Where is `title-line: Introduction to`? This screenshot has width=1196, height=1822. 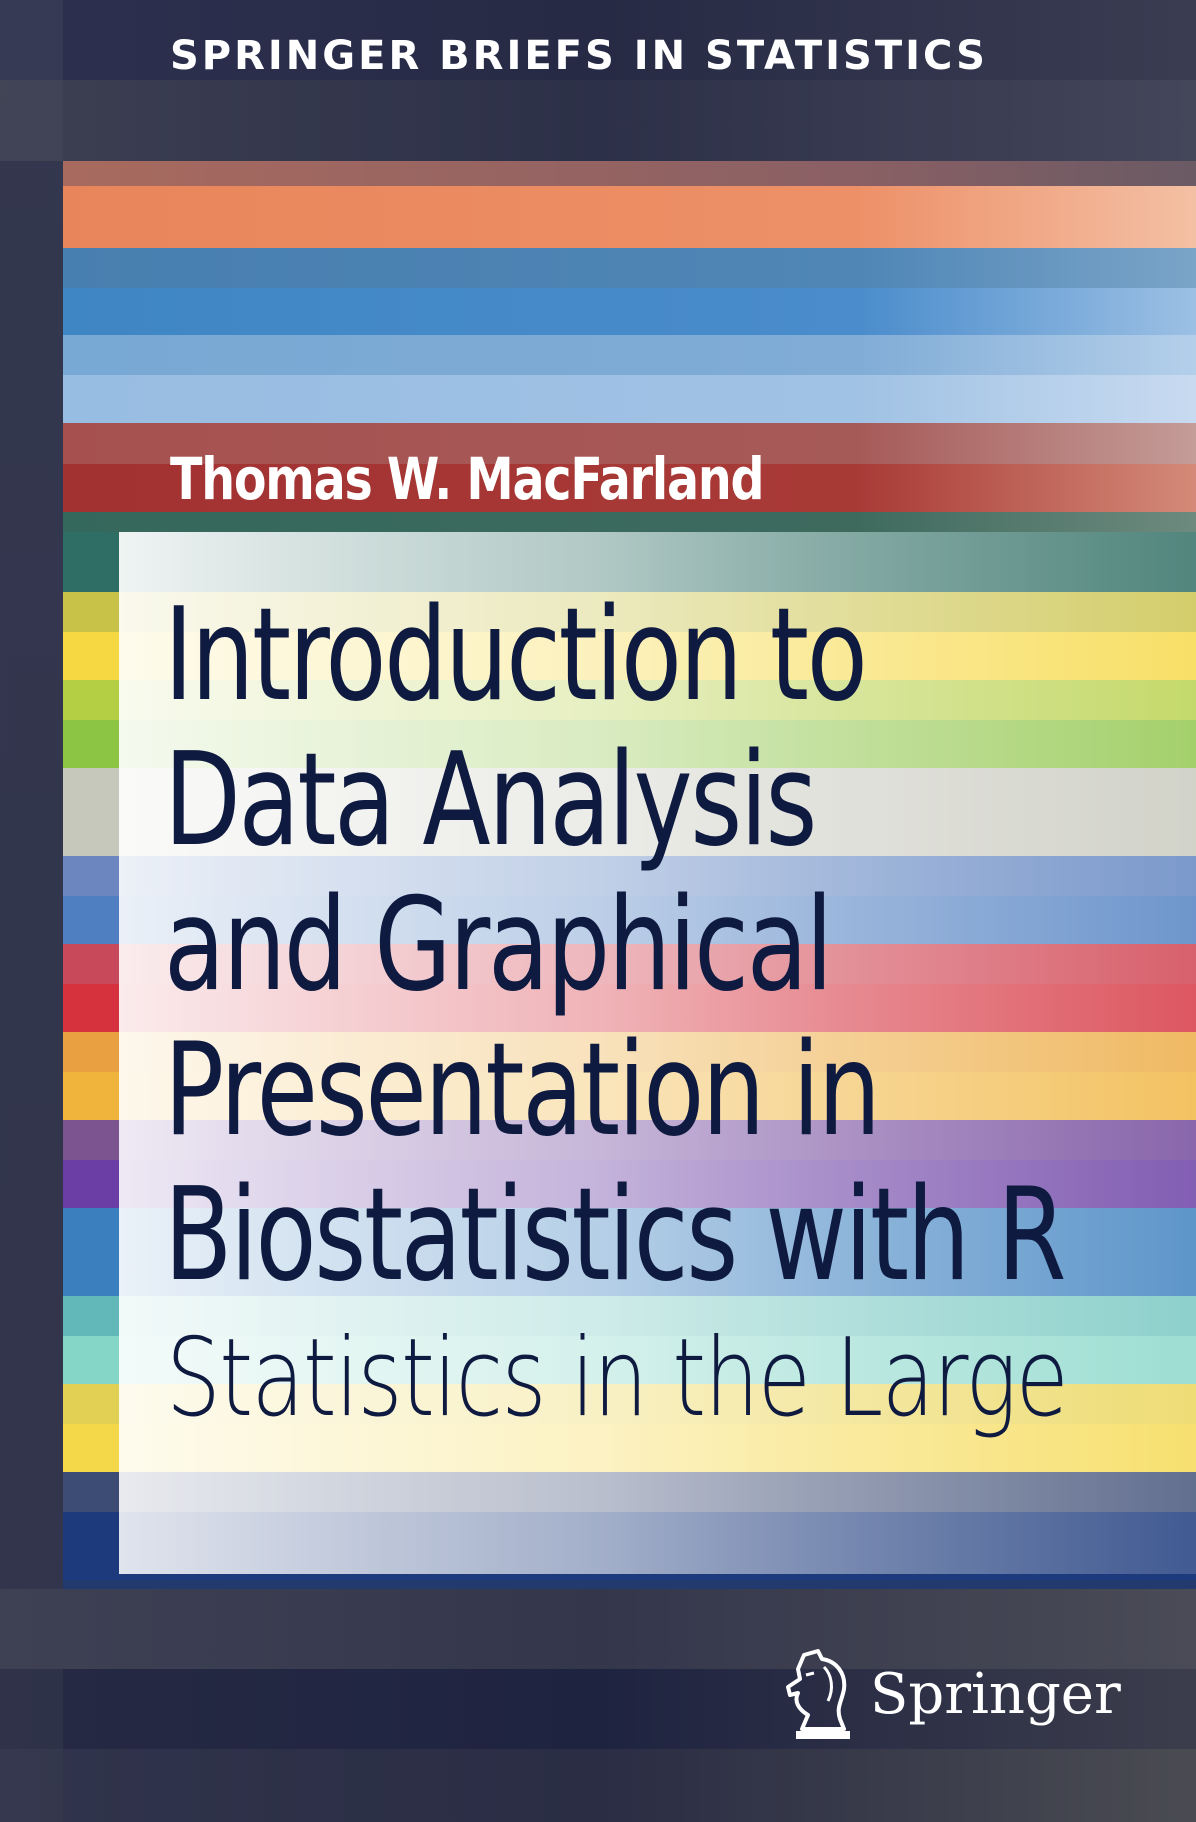 title-line: Introduction to is located at coordinates (516, 655).